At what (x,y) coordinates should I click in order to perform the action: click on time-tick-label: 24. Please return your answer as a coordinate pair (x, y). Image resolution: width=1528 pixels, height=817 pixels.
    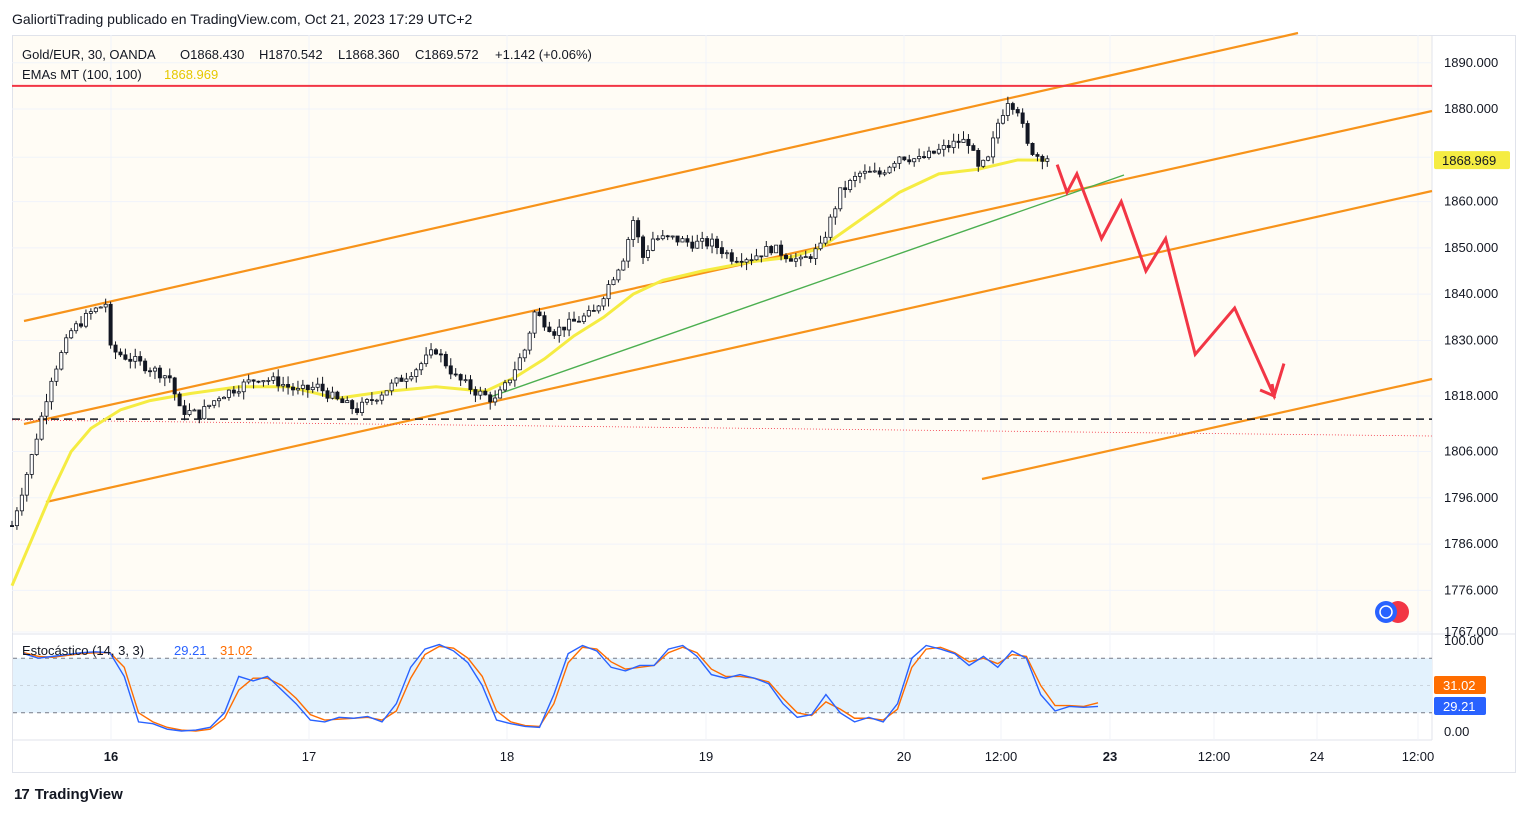
    Looking at the image, I should click on (1317, 756).